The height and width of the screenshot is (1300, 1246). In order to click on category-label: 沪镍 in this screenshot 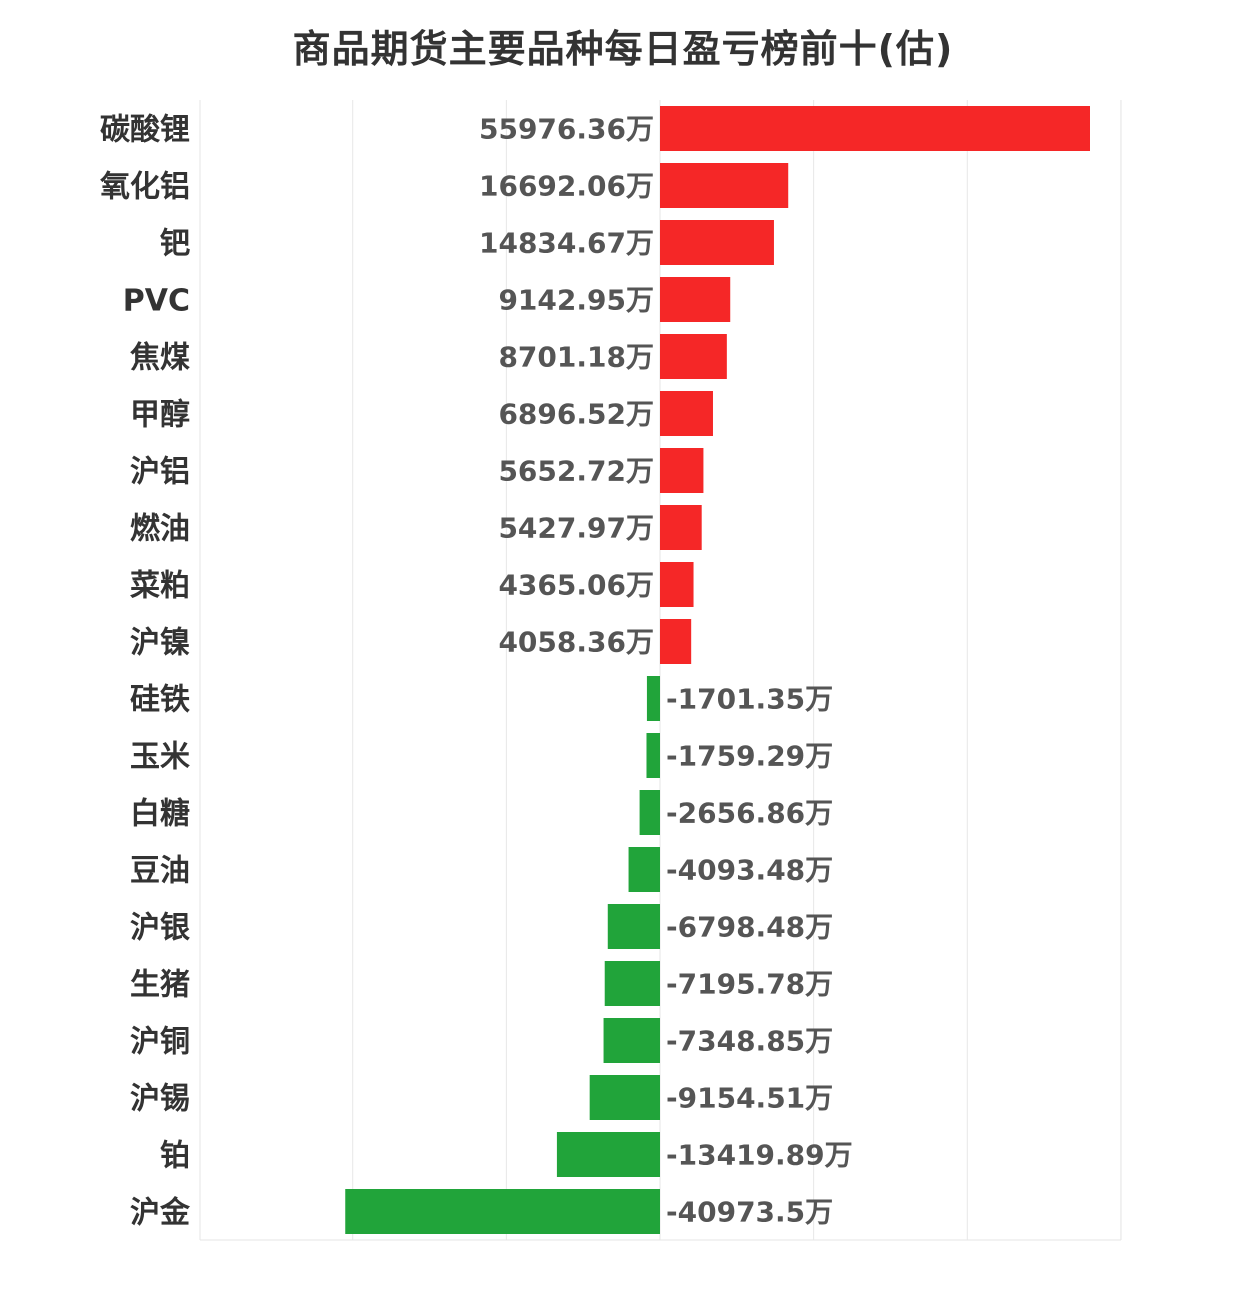, I will do `click(160, 643)`.